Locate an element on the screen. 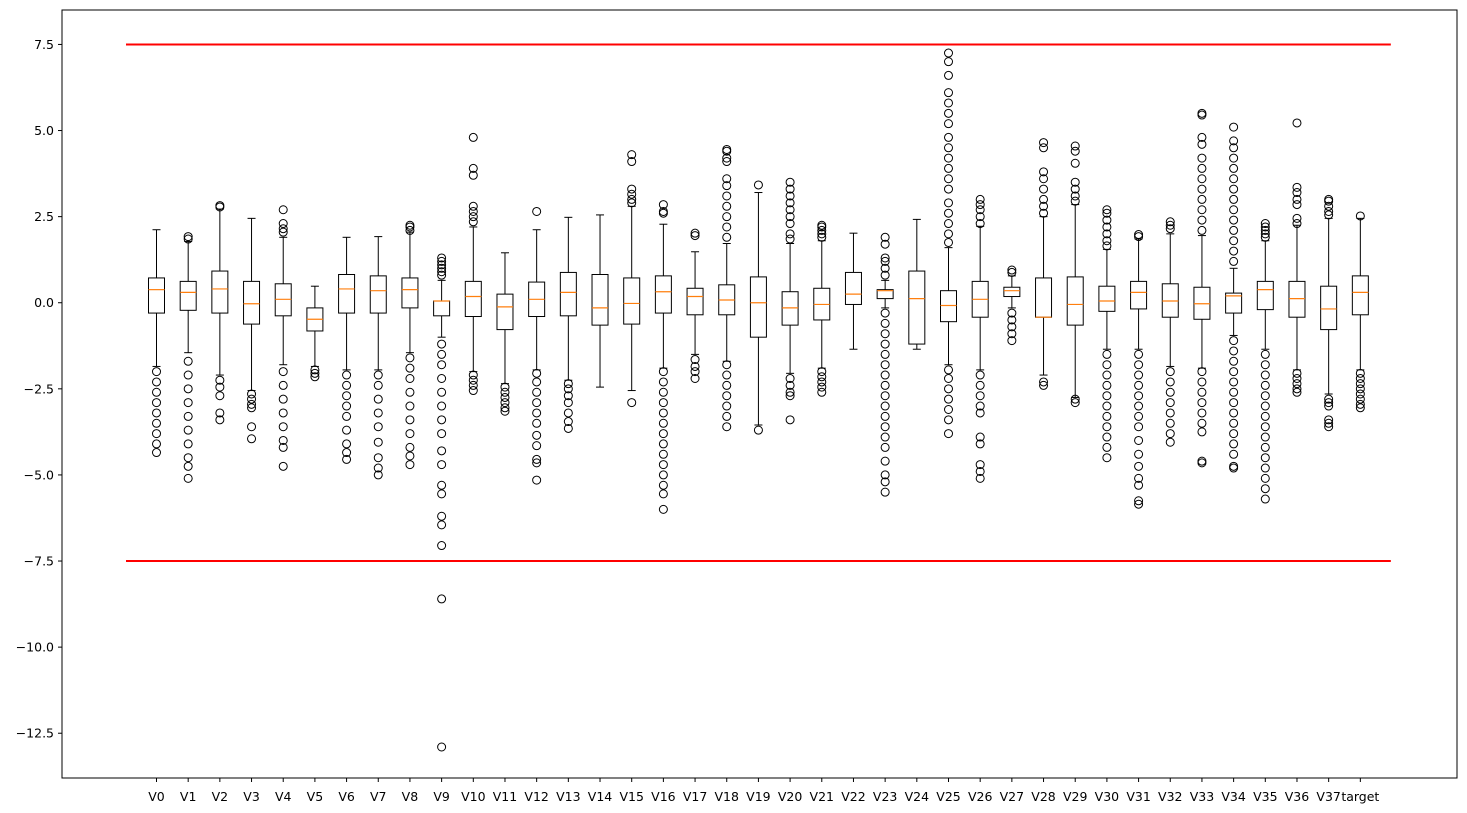 Image resolution: width=1467 pixels, height=813 pixels. x-tick-label: V22 is located at coordinates (853, 796).